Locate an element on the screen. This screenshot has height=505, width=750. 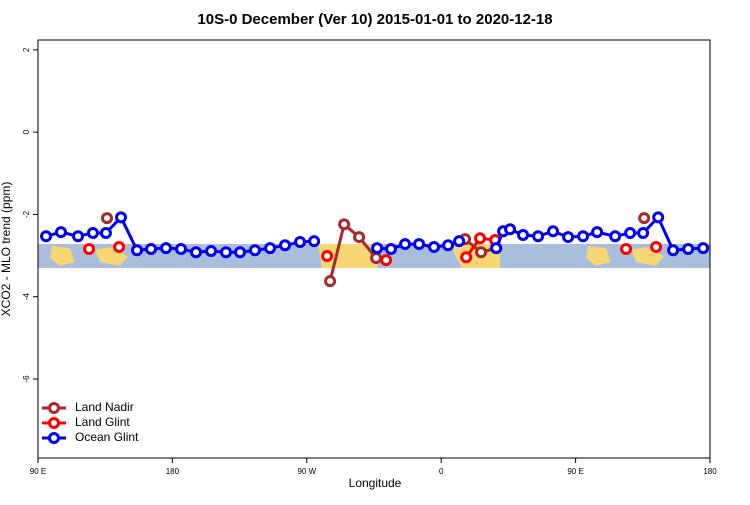
y-tick-label: 0 is located at coordinates (26, 131).